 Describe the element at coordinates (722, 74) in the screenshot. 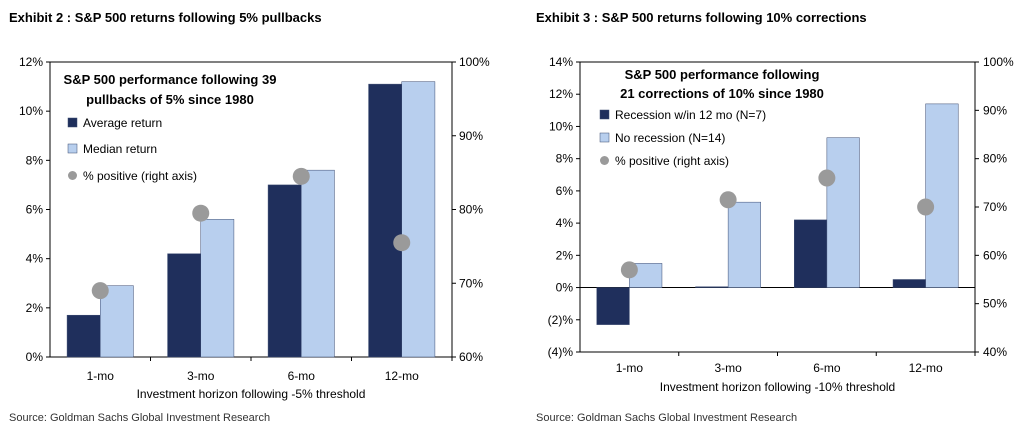

I see `inset-title-line: S&P 500 performance following` at that location.